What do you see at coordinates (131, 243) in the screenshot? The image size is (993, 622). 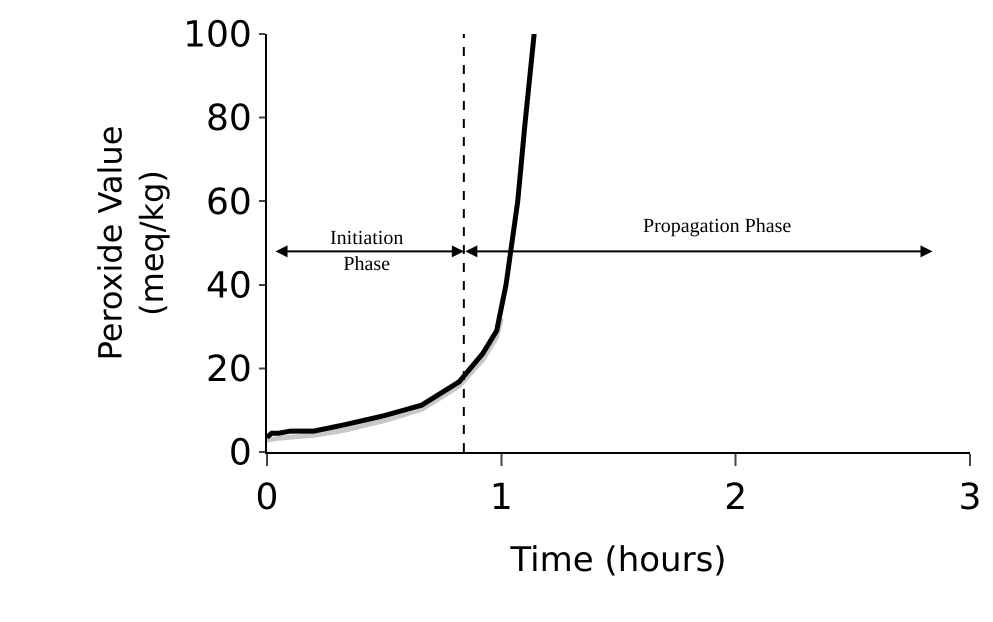 I see `y-axis-title: Peroxide Value (meq/kg)` at bounding box center [131, 243].